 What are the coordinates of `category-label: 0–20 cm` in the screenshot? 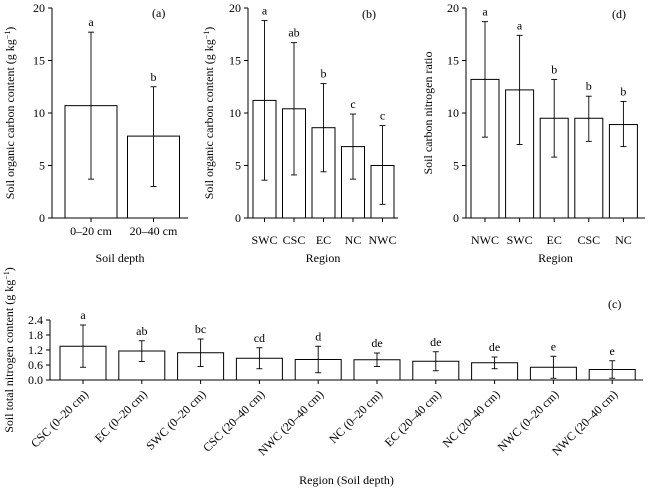 It's located at (91, 231).